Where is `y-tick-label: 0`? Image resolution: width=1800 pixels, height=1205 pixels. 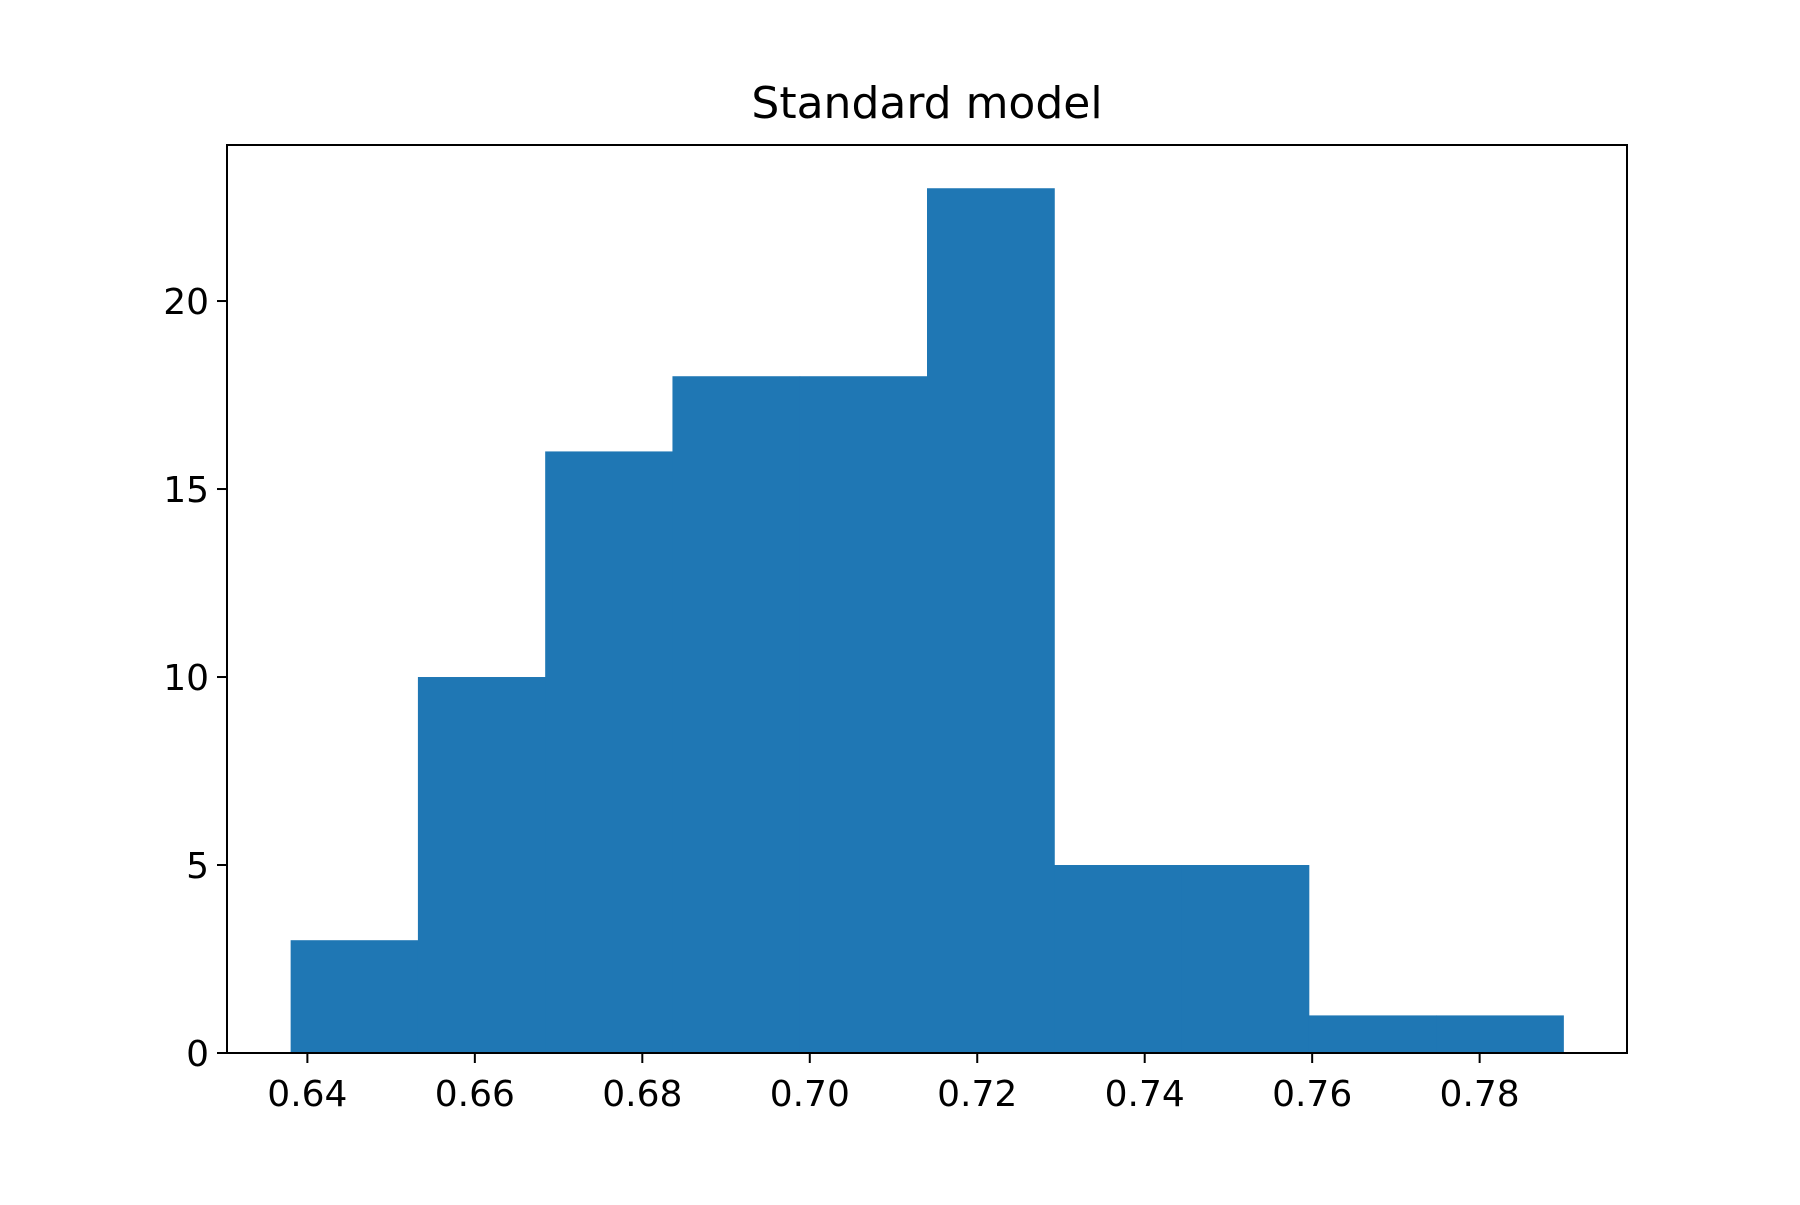 y-tick-label: 0 is located at coordinates (197, 1054).